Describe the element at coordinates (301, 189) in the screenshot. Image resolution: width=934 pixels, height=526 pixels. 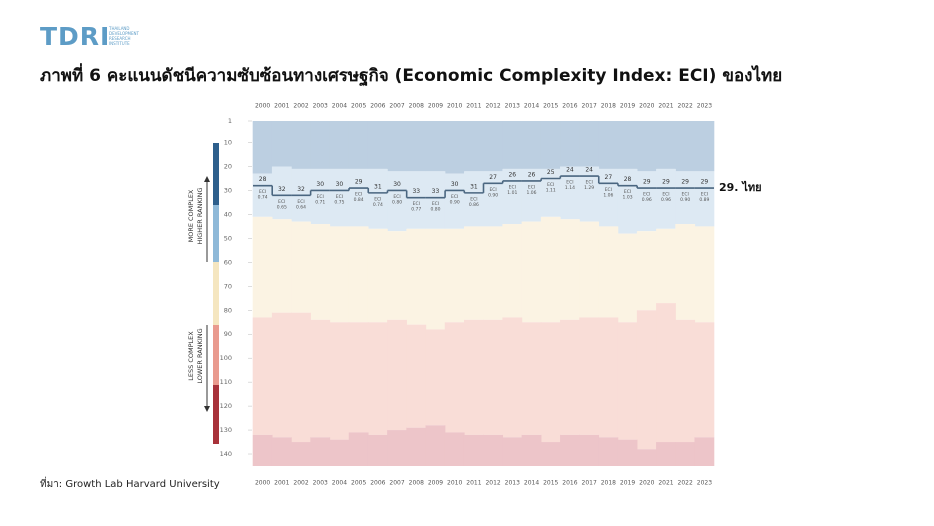
I see `rank-label: 32` at that location.